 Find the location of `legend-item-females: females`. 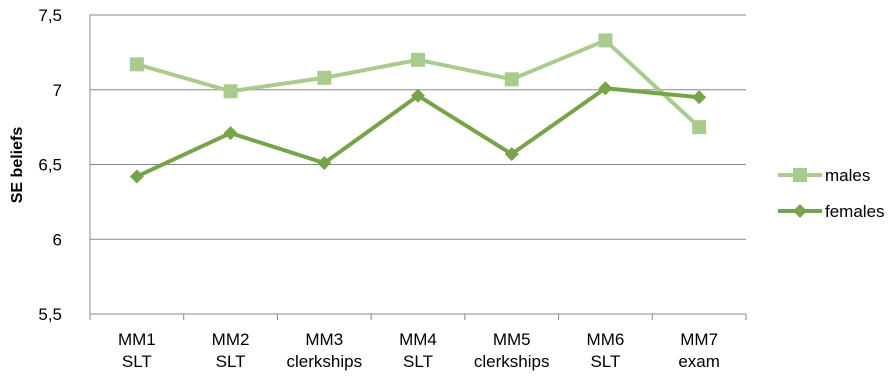

legend-item-females: females is located at coordinates (831, 211).